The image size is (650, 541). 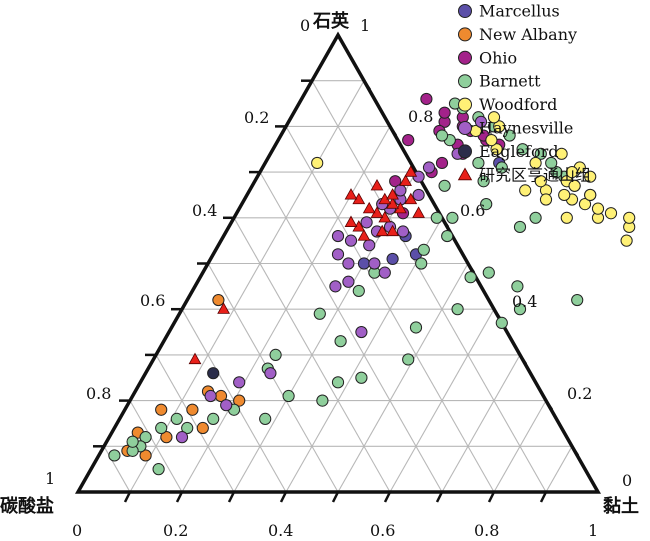 I want to click on tick-label-bottom-0.4: 0.4, so click(x=280, y=530).